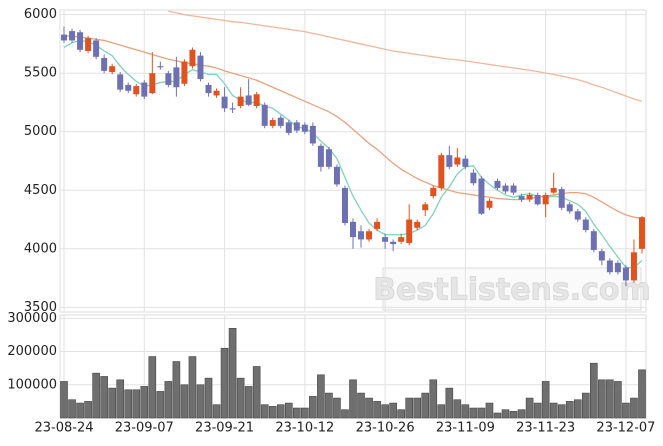 This screenshot has width=663, height=446. I want to click on y-tick-label: 200000, so click(32, 351).